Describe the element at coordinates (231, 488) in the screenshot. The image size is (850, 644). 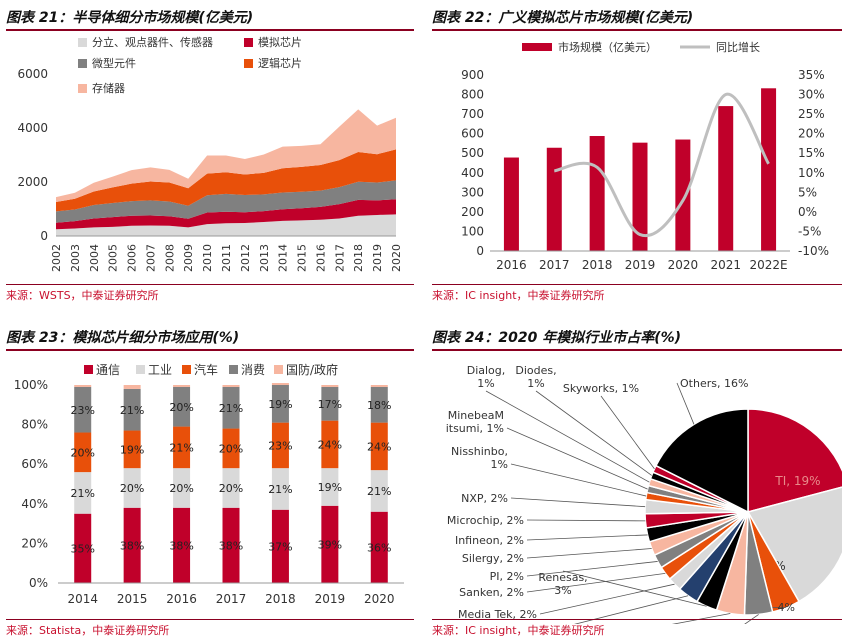
I see `data-label: 20%` at that location.